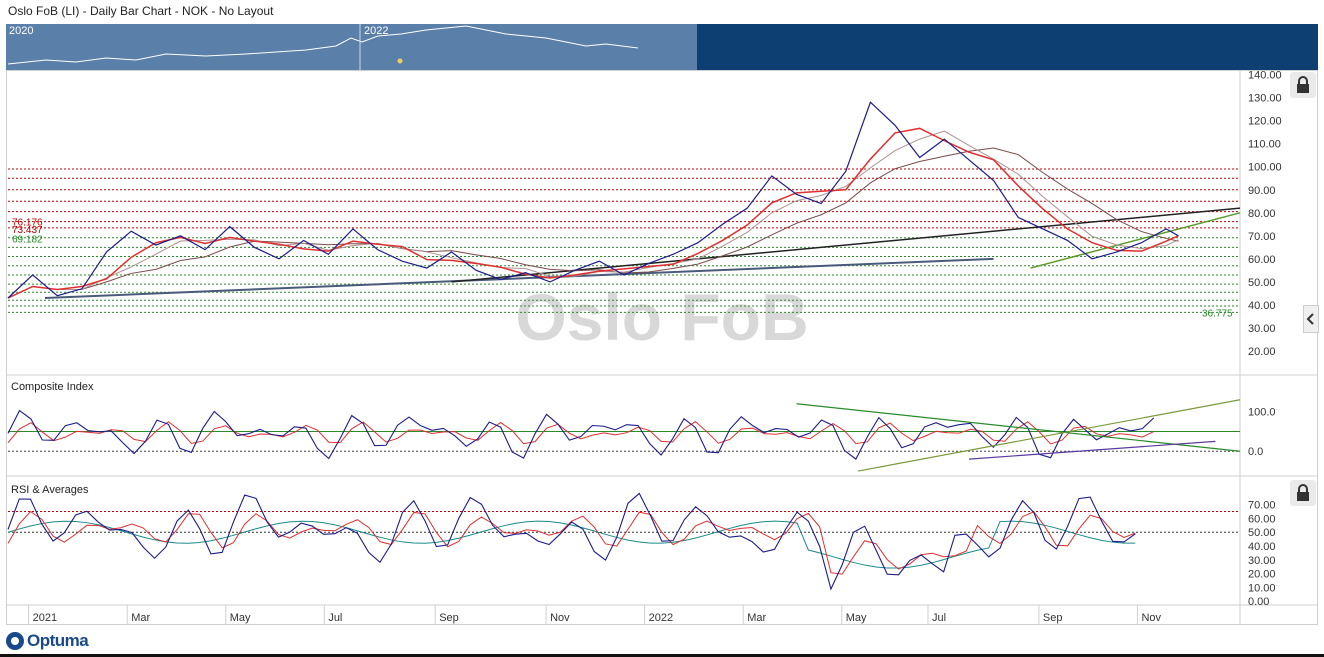 The width and height of the screenshot is (1324, 657). I want to click on x-axis-tick: 2021, so click(45, 618).